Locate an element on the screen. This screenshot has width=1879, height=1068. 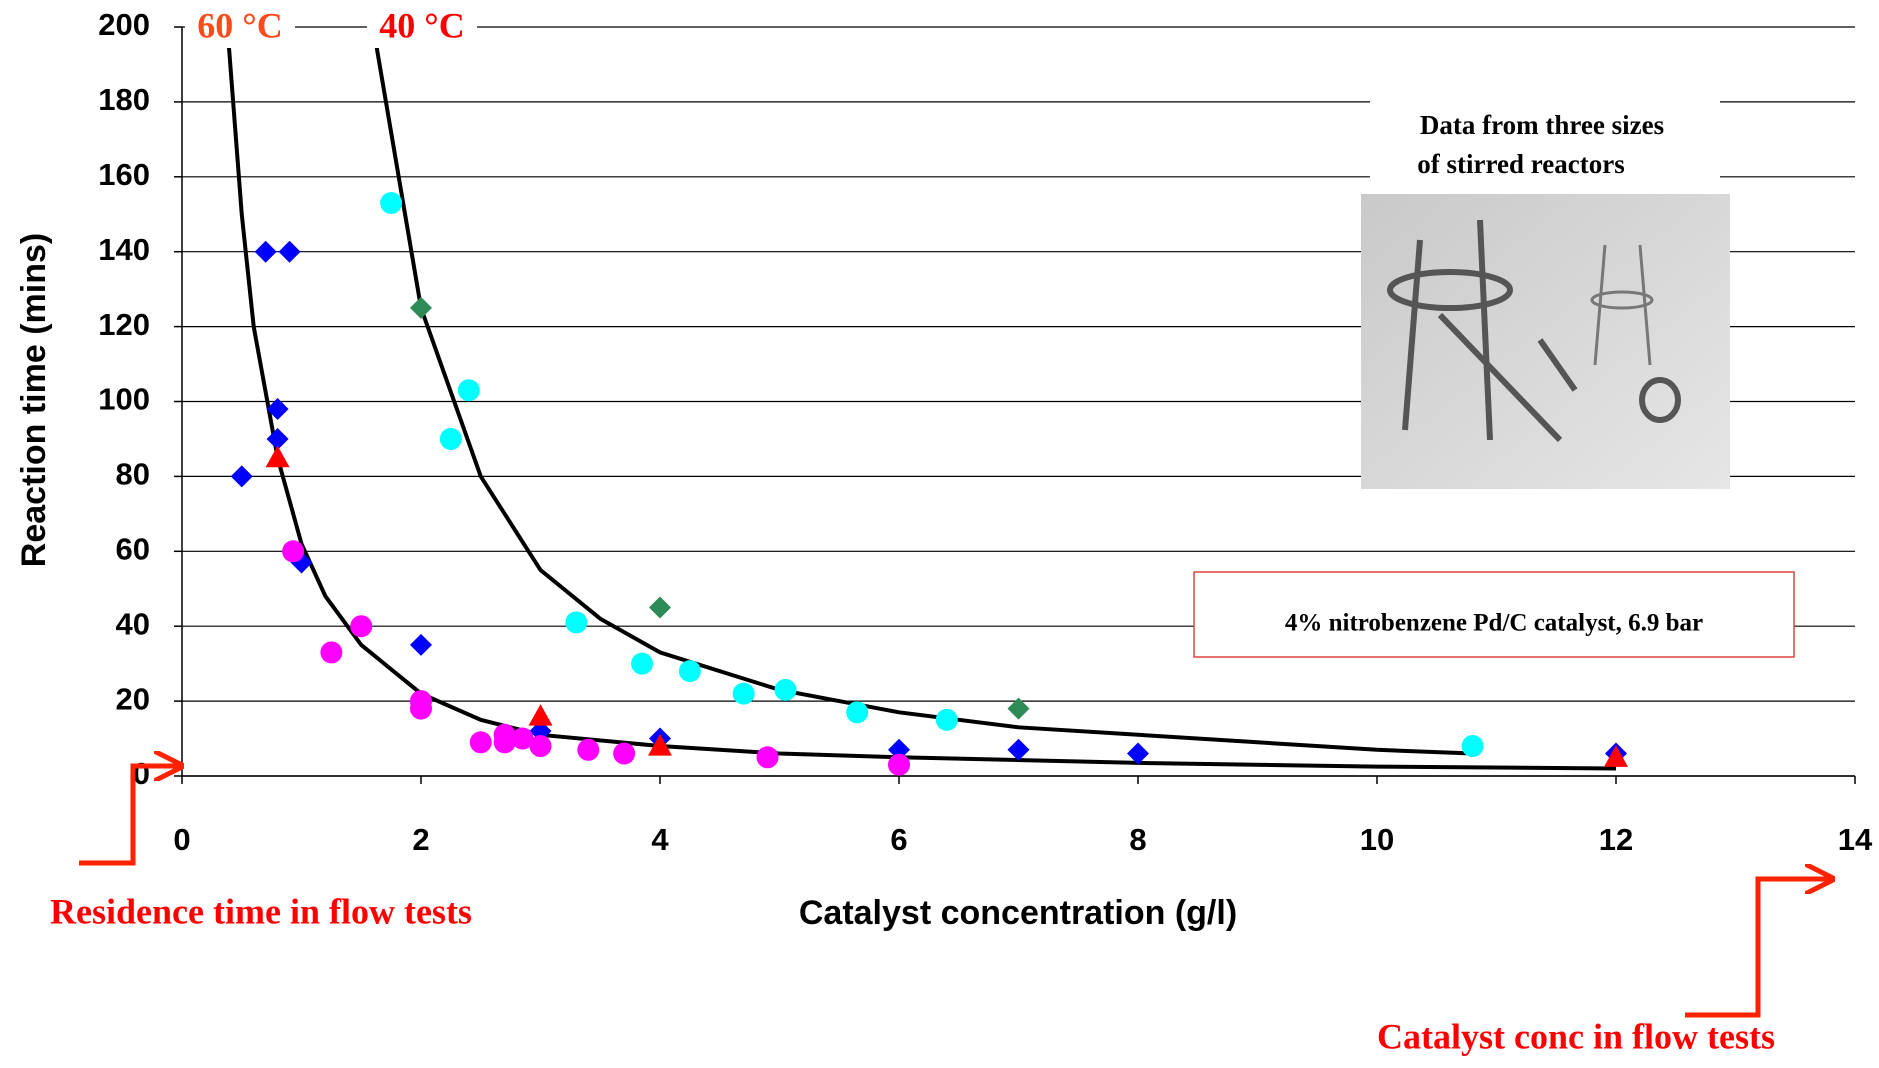
y-axis-title: Reaction time (mins) is located at coordinates (34, 400).